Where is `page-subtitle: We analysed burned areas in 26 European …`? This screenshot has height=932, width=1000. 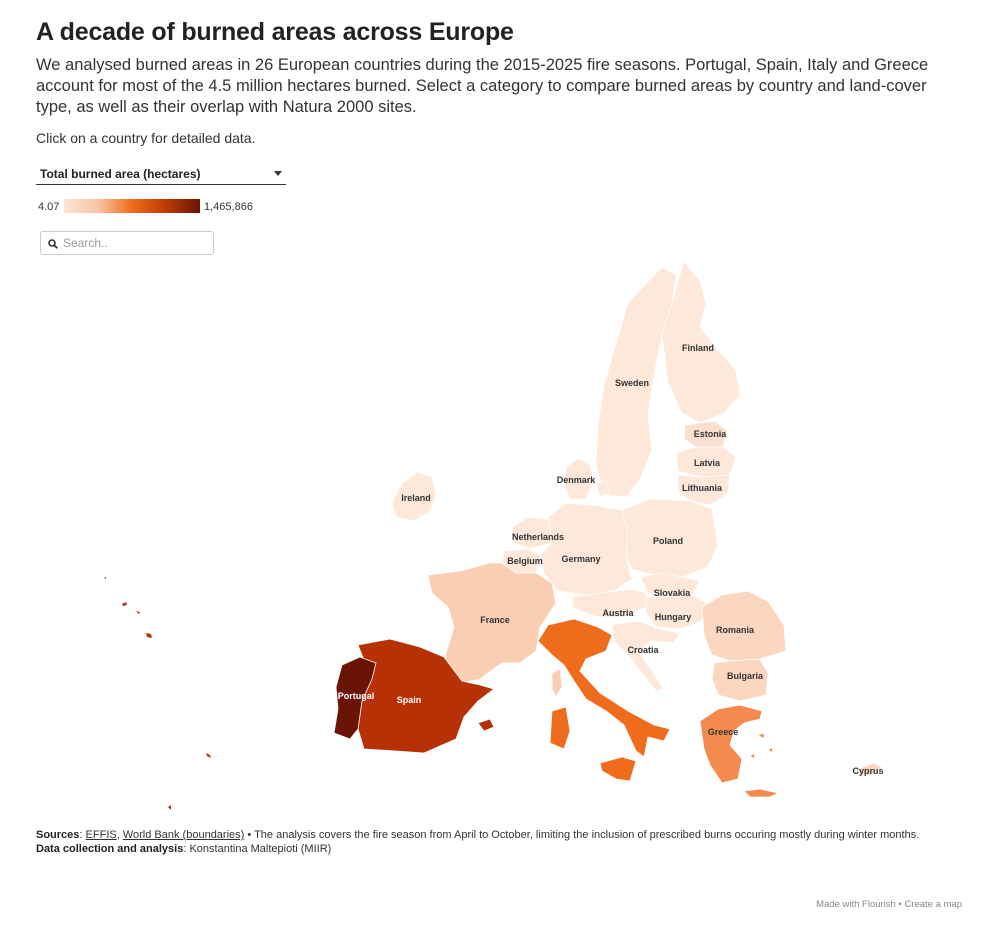
page-subtitle: We analysed burned areas in 26 European … is located at coordinates (482, 86).